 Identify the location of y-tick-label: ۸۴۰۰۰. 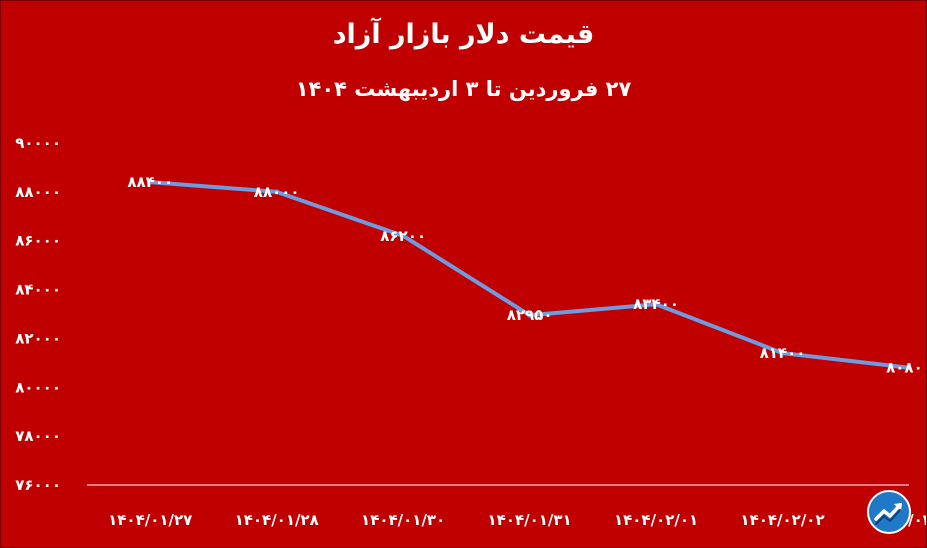
(38, 290).